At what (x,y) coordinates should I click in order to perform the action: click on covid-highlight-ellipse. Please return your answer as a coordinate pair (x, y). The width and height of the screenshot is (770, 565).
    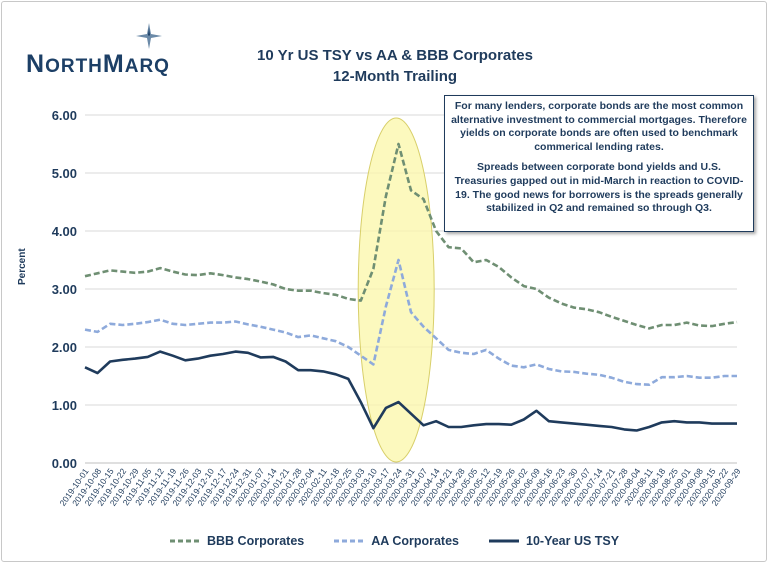
    Looking at the image, I should click on (396, 290).